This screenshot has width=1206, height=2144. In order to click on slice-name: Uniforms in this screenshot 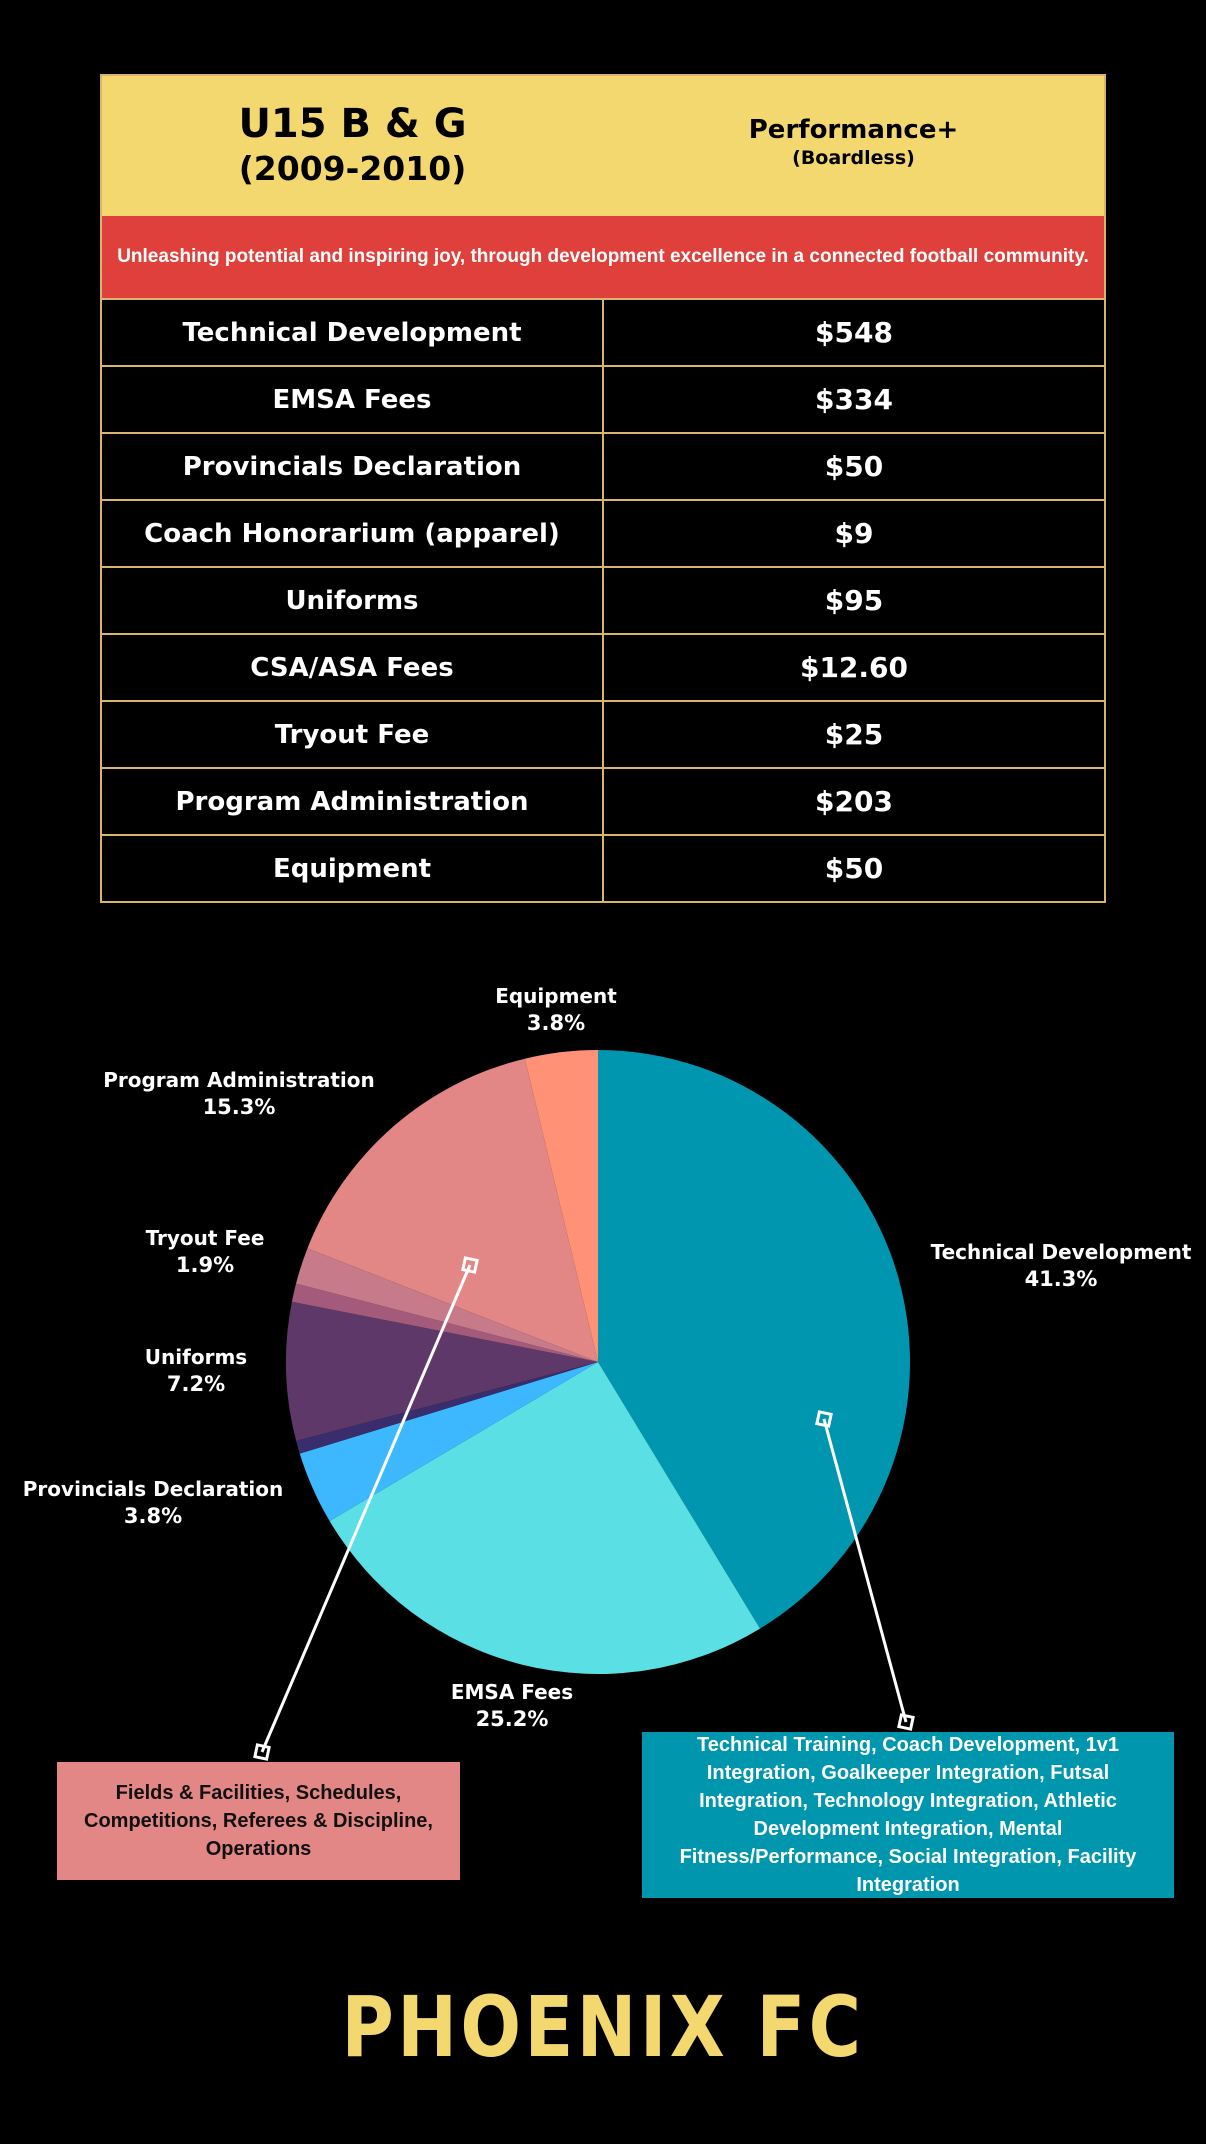, I will do `click(196, 1357)`.